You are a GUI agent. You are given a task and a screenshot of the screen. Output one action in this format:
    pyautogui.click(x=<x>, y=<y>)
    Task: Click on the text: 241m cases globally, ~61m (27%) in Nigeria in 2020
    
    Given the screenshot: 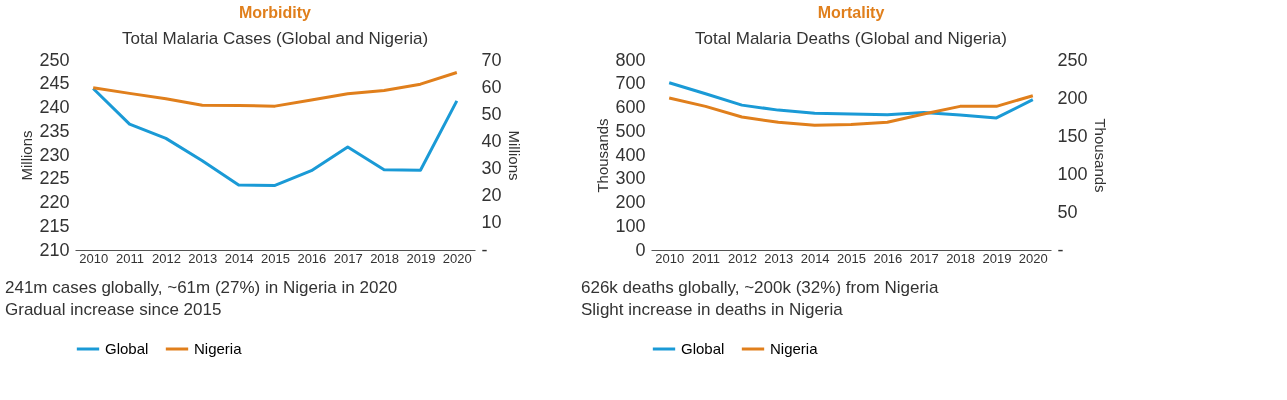 What is the action you would take?
    pyautogui.click(x=201, y=287)
    